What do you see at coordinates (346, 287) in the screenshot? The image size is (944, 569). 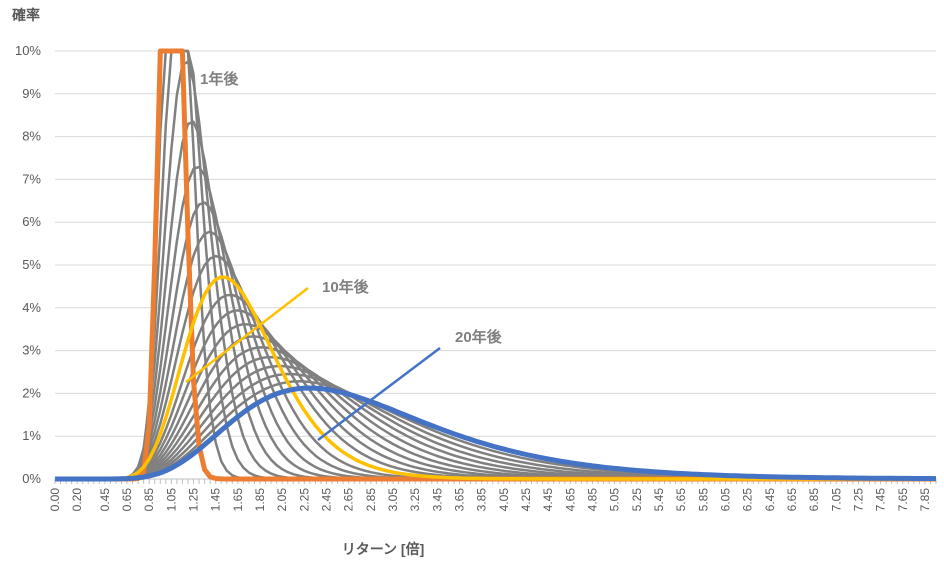 I see `annotation-10-year: 10年後` at bounding box center [346, 287].